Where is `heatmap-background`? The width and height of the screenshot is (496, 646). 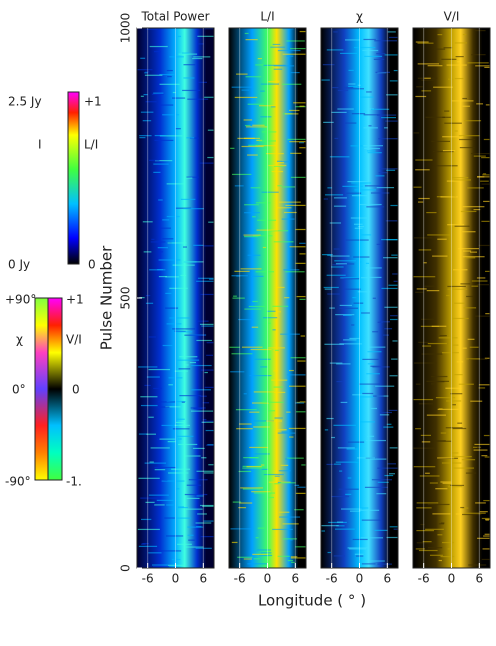 heatmap-background is located at coordinates (451, 298).